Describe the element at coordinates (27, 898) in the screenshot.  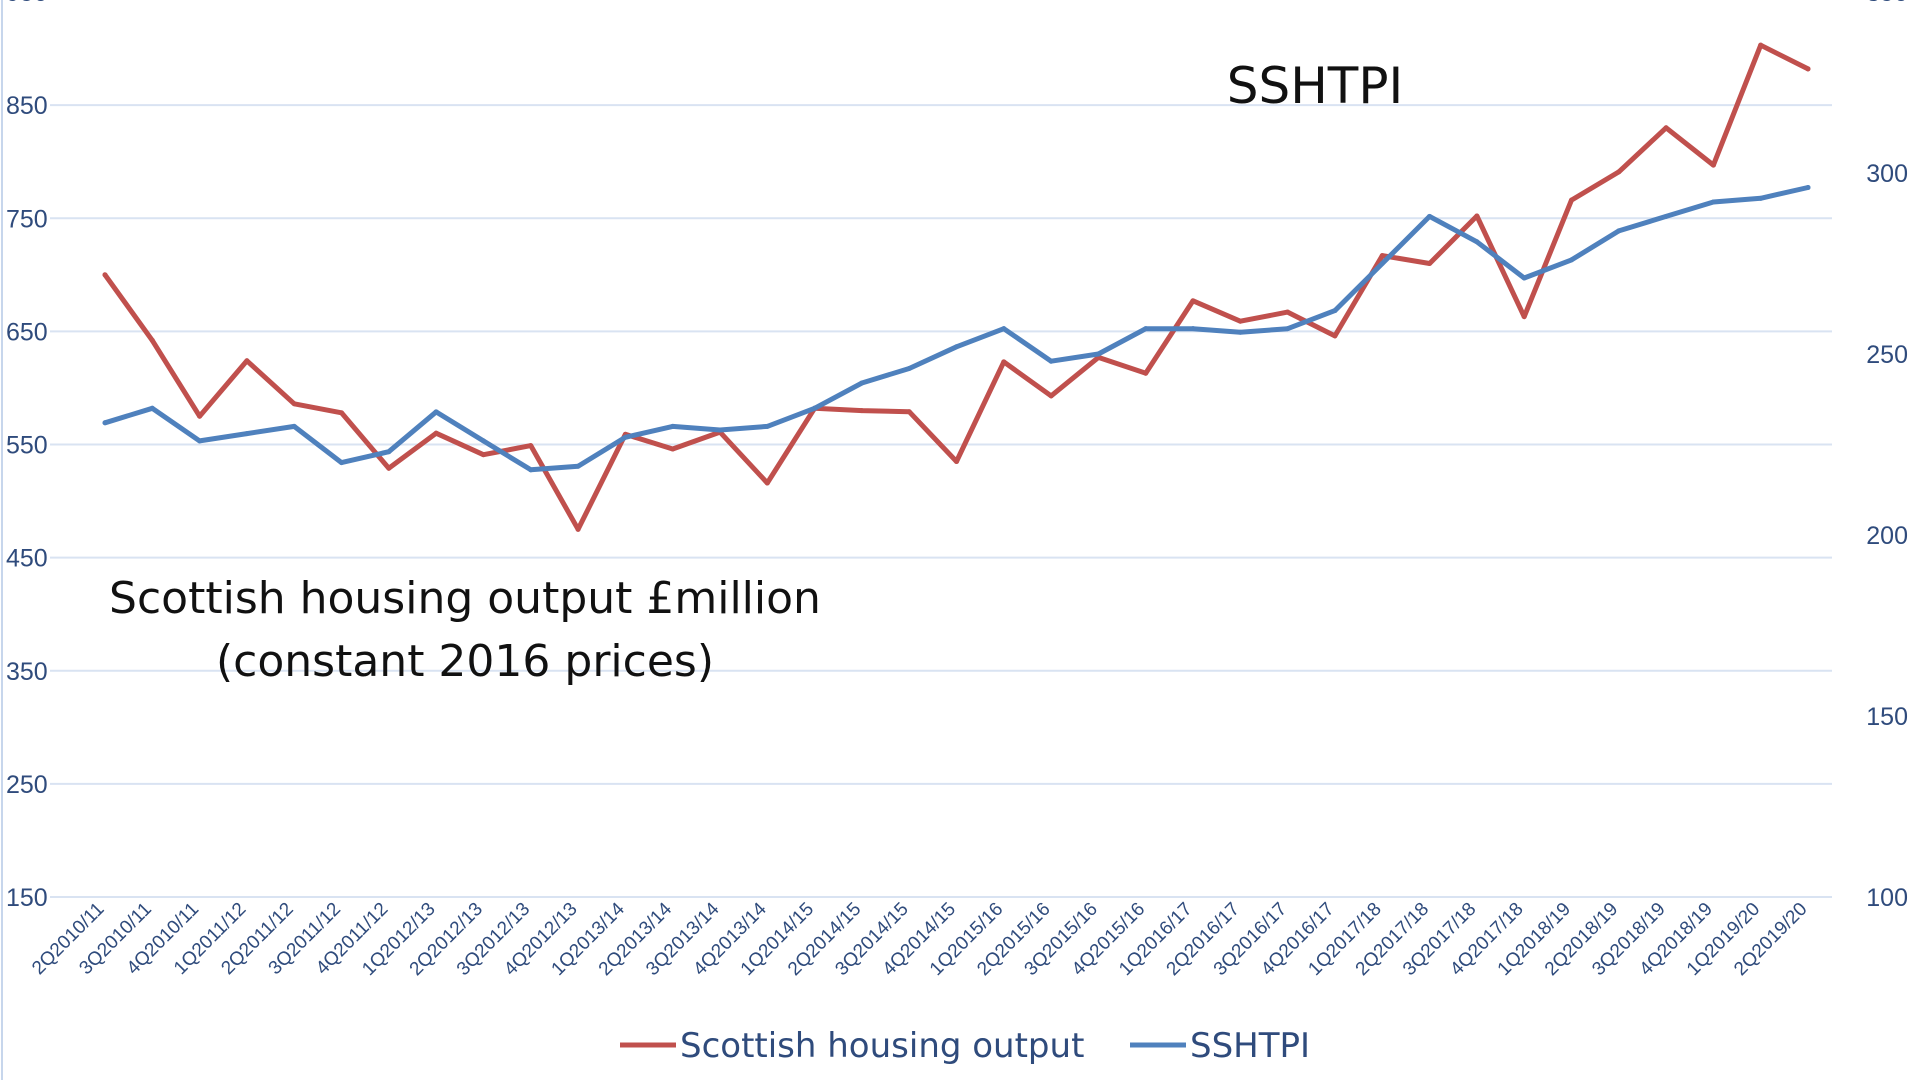
I see `y-left-tick-label: 150` at that location.